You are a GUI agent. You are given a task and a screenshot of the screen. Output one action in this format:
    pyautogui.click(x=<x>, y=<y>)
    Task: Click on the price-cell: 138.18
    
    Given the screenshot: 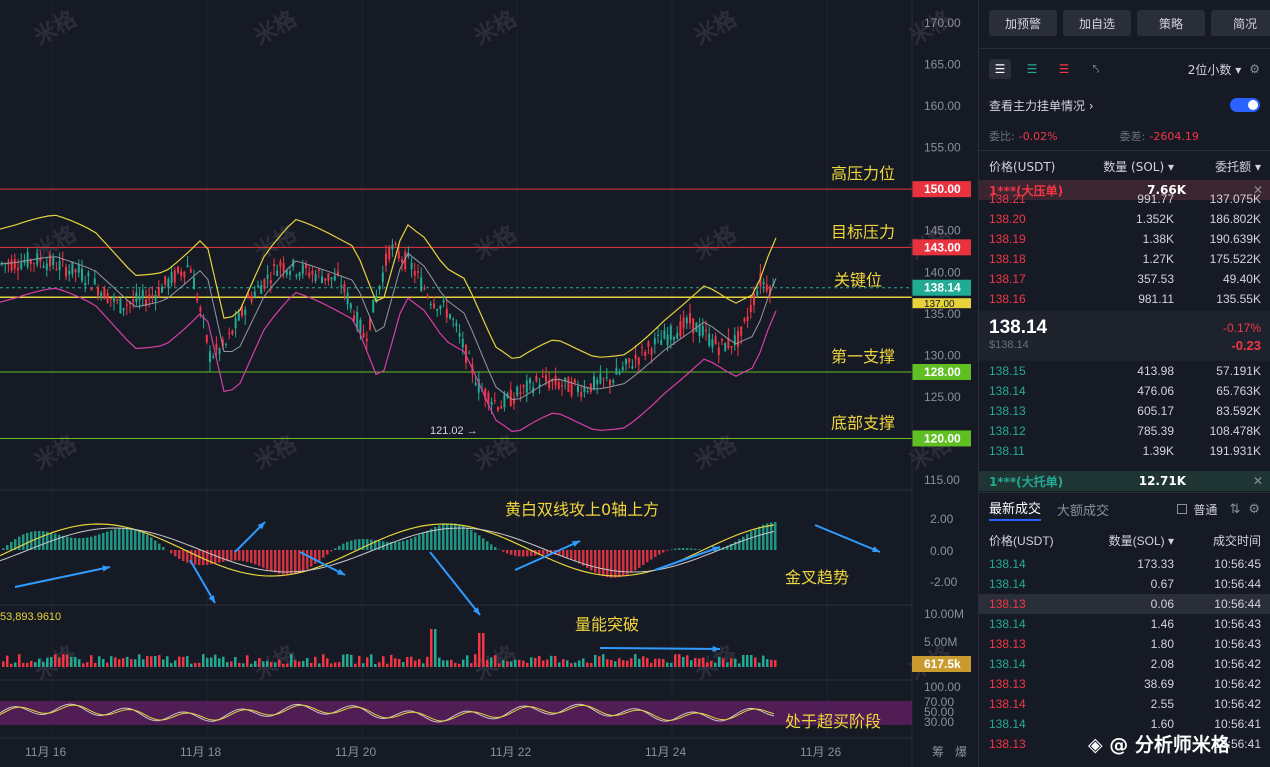 What is the action you would take?
    pyautogui.click(x=1007, y=259)
    